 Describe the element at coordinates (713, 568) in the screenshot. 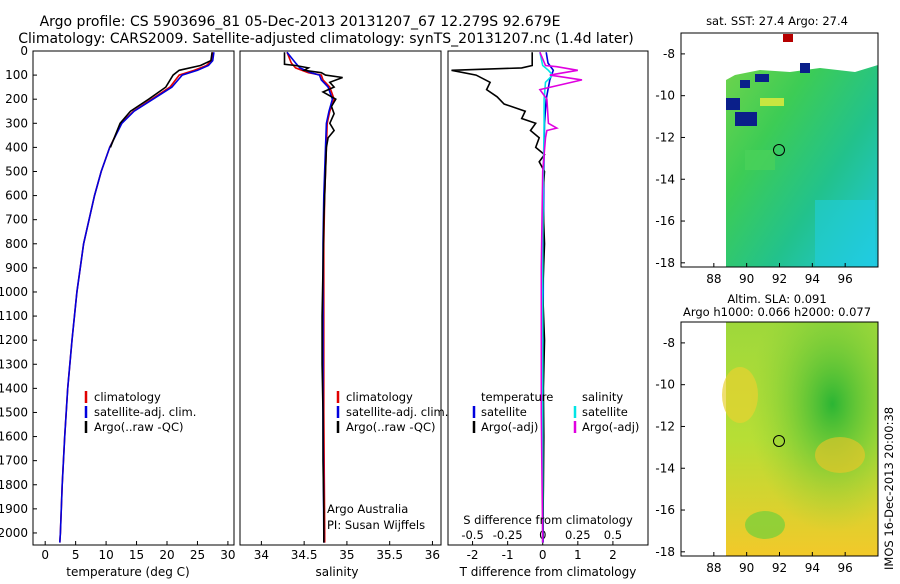

I see `lon-tick-label: 88` at that location.